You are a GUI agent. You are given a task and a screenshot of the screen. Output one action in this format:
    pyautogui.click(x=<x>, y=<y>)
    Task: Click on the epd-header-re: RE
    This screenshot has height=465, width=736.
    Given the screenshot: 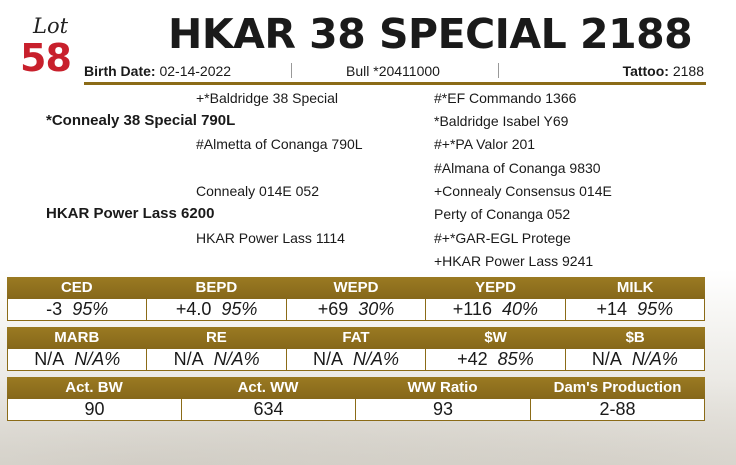 What is the action you would take?
    pyautogui.click(x=216, y=337)
    